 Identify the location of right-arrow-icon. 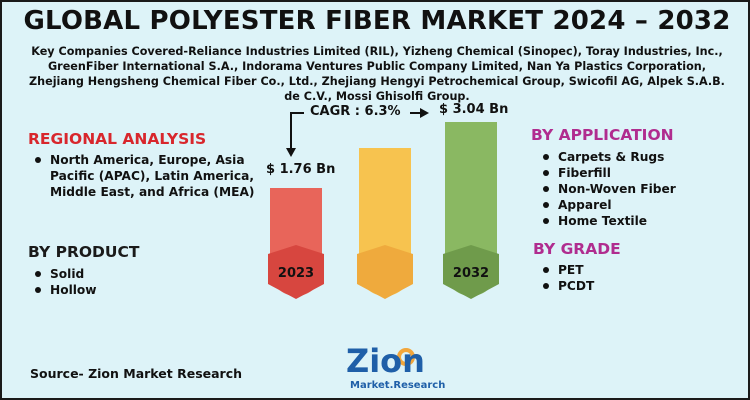
(419, 113).